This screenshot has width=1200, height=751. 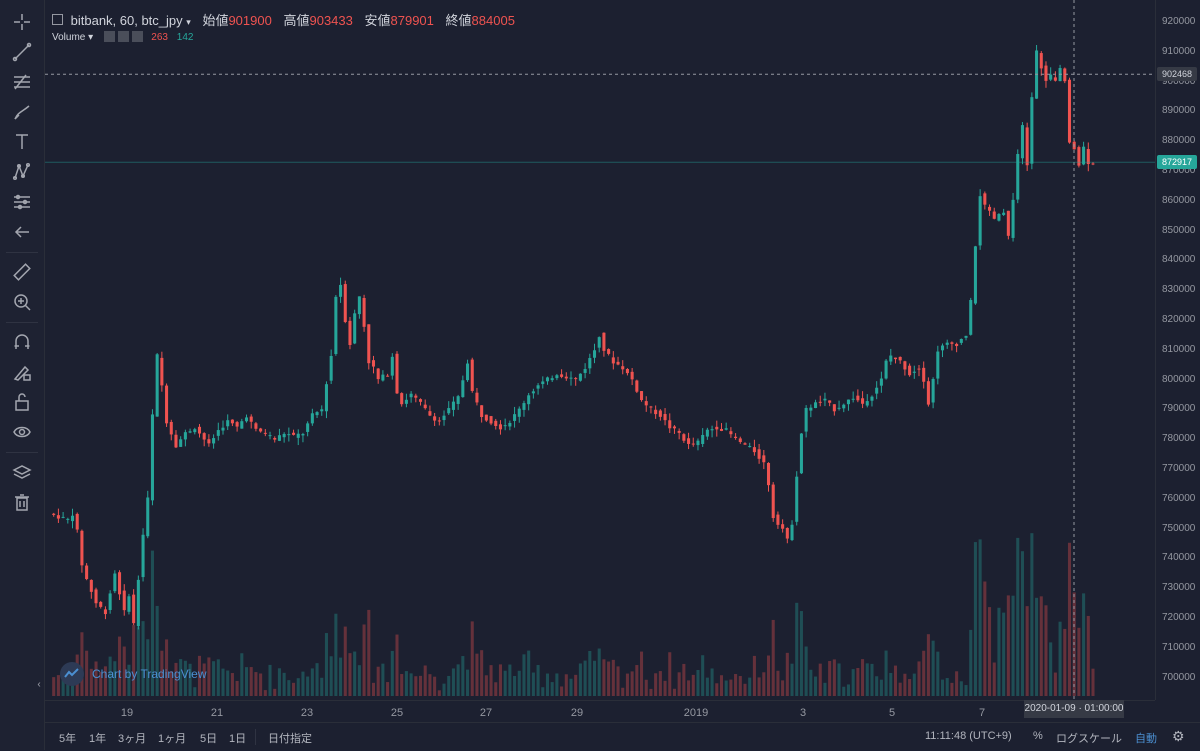 What do you see at coordinates (22, 502) in the screenshot?
I see `trash-icon` at bounding box center [22, 502].